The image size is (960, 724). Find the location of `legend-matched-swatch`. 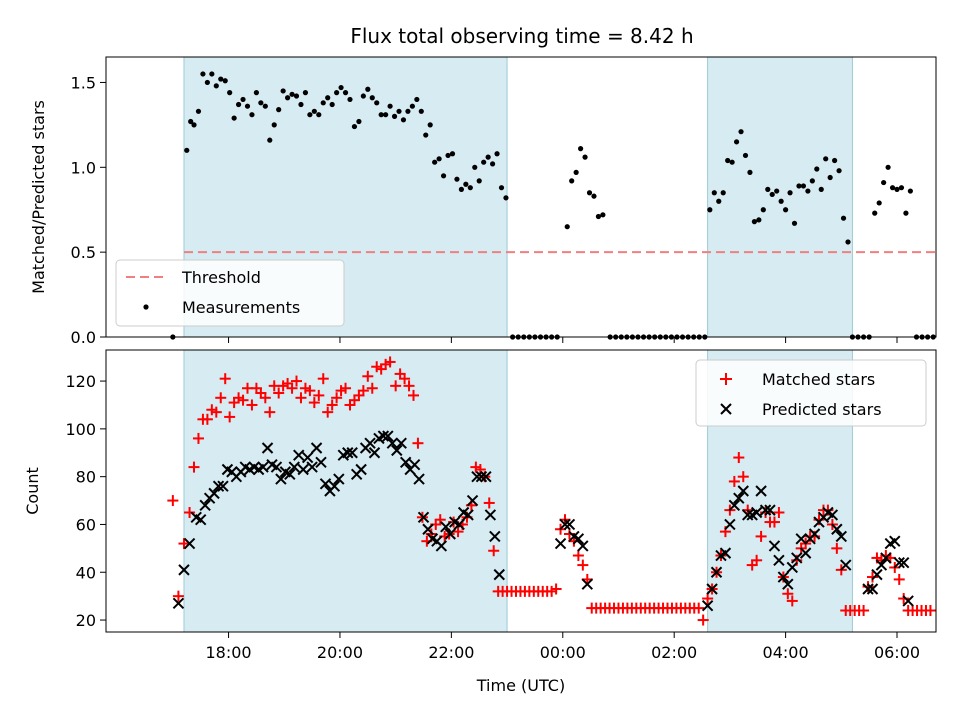

legend-matched-swatch is located at coordinates (726, 379).